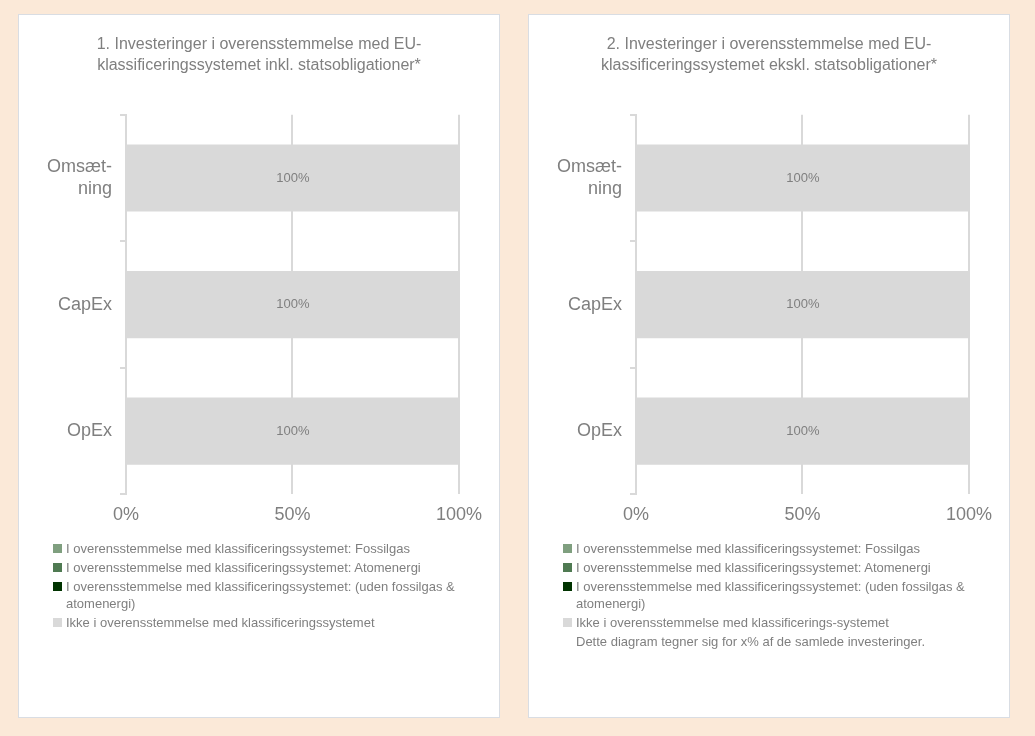 This screenshot has width=1035, height=736. I want to click on legend-label: Ikke i overensstemmelse med klassificerings-systemet, so click(732, 622).